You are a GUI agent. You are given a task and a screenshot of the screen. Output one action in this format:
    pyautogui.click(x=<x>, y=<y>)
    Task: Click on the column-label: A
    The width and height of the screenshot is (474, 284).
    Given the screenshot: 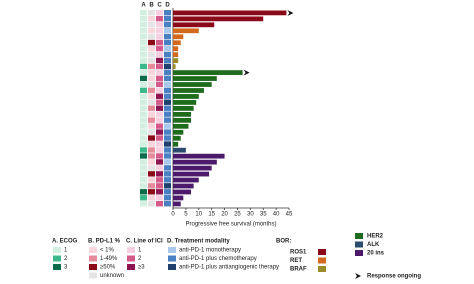 What is the action you would take?
    pyautogui.click(x=143, y=6)
    